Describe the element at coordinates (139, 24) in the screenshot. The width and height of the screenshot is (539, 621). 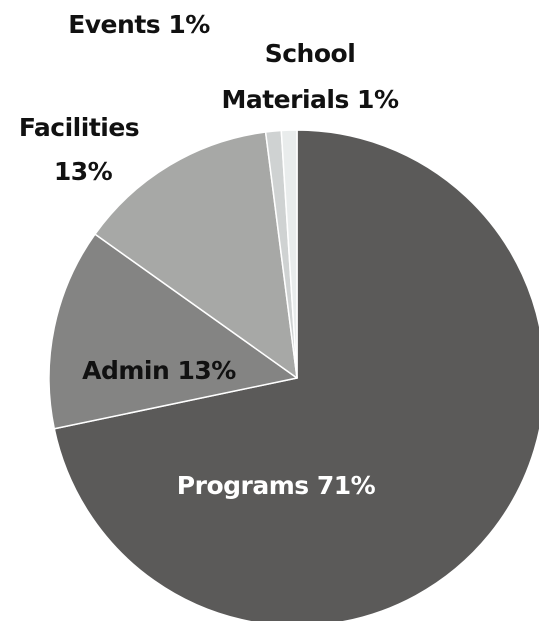
I see `label-events: Events 1%` at that location.